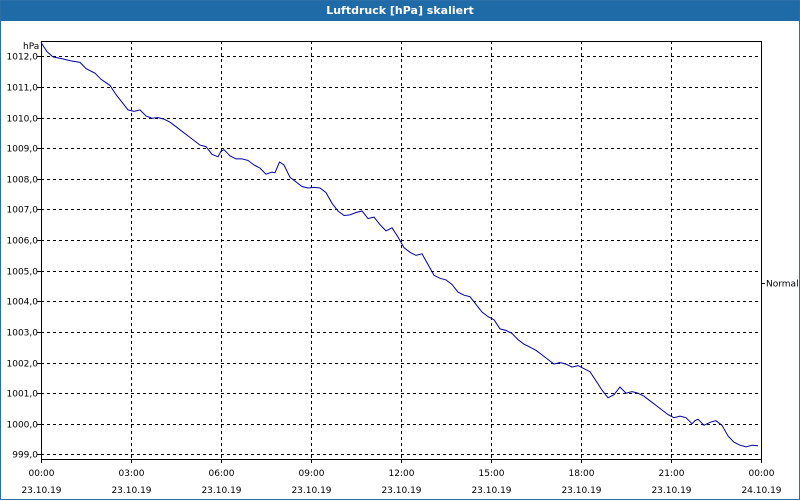 The image size is (800, 501). What do you see at coordinates (23, 150) in the screenshot?
I see `y-tick-label: 1009,0` at bounding box center [23, 150].